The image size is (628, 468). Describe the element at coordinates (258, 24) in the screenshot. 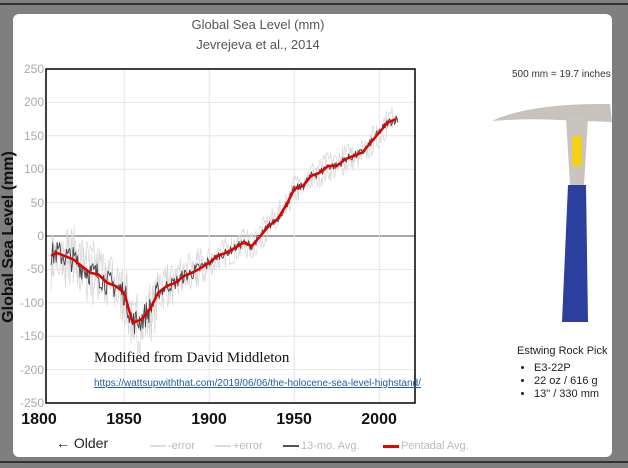

I see `chart-title: Global Sea Level (mm)` at that location.